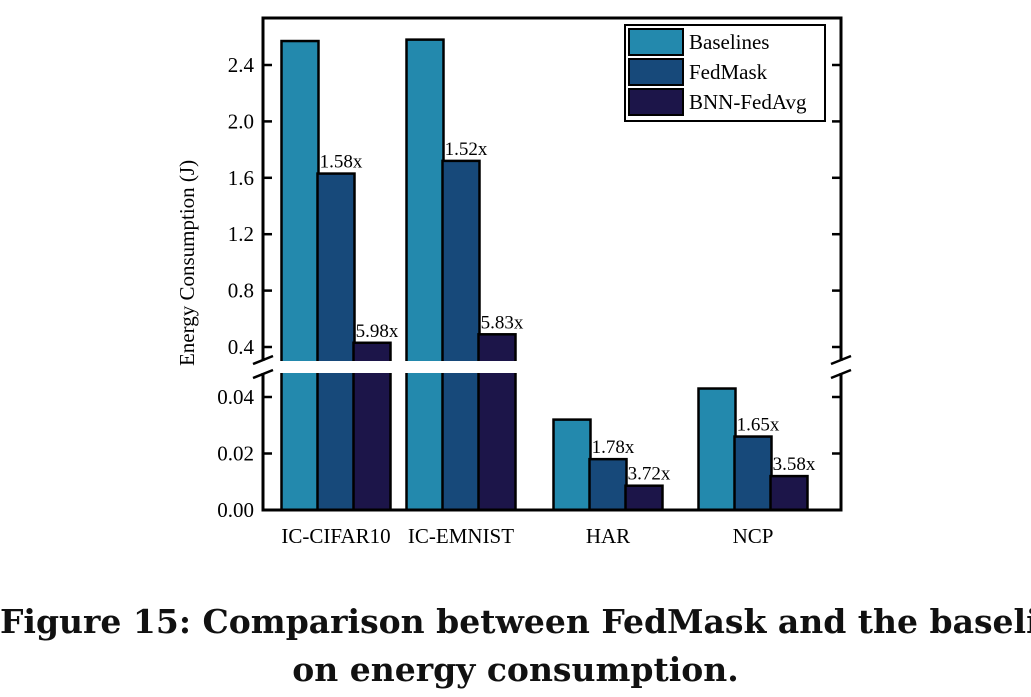  I want to click on legend-swatch-bnn-fedavg, so click(656, 102).